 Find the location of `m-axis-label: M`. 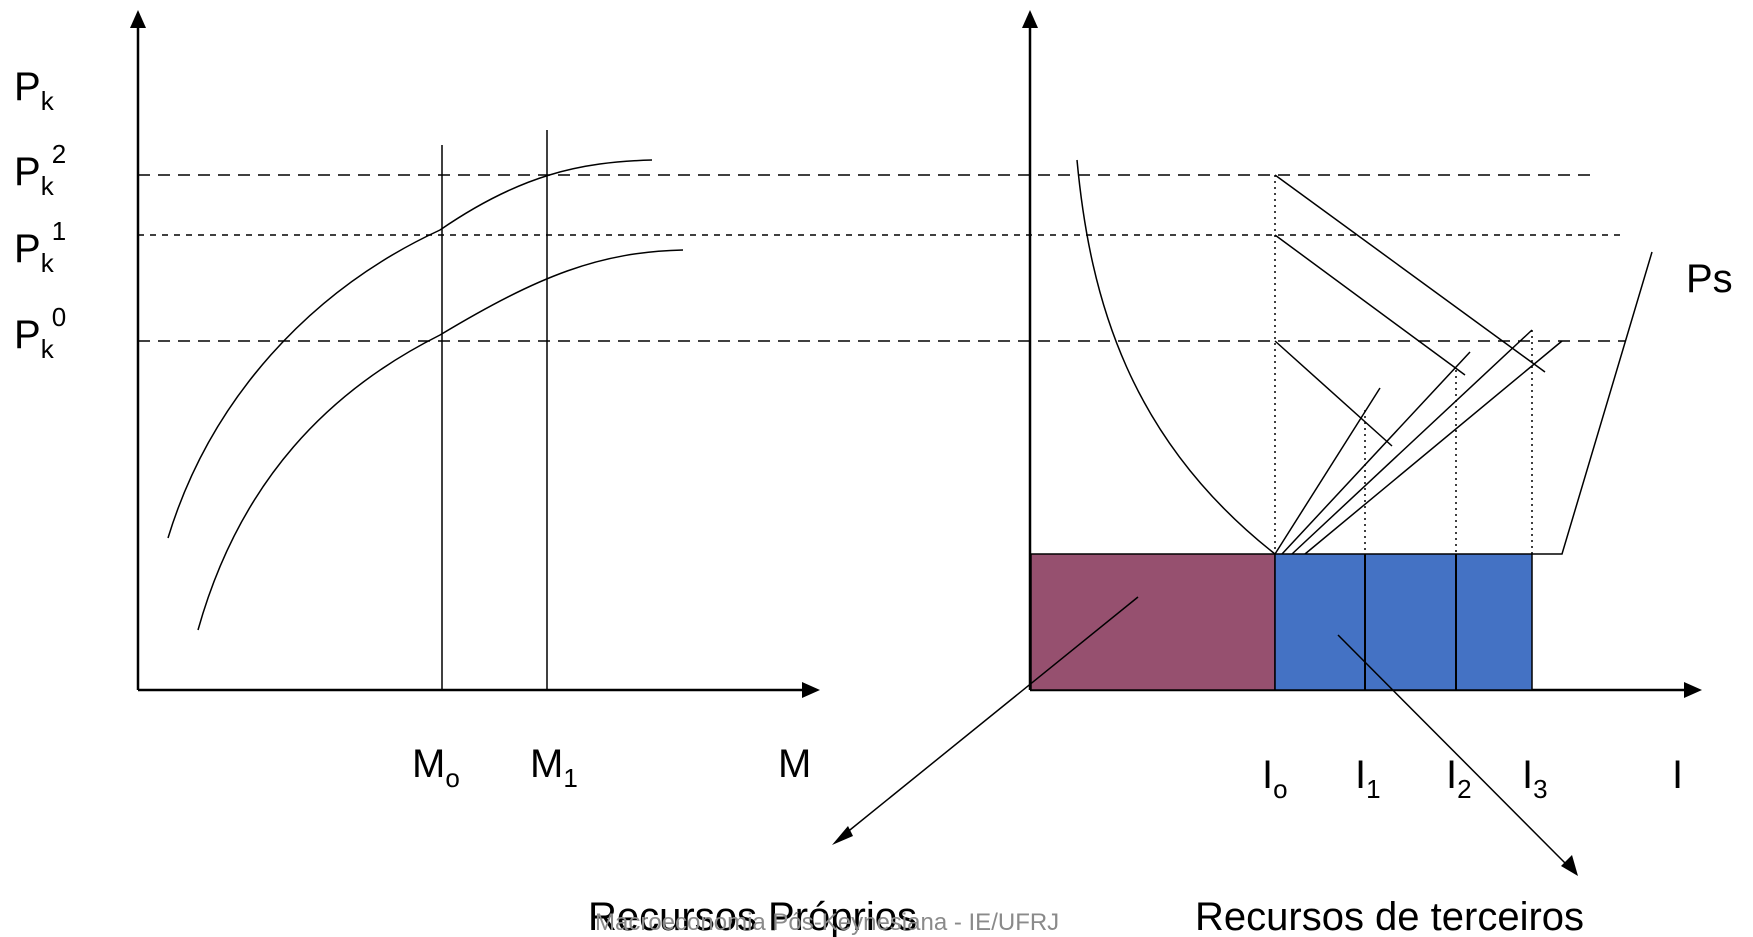

m-axis-label: M is located at coordinates (794, 764).